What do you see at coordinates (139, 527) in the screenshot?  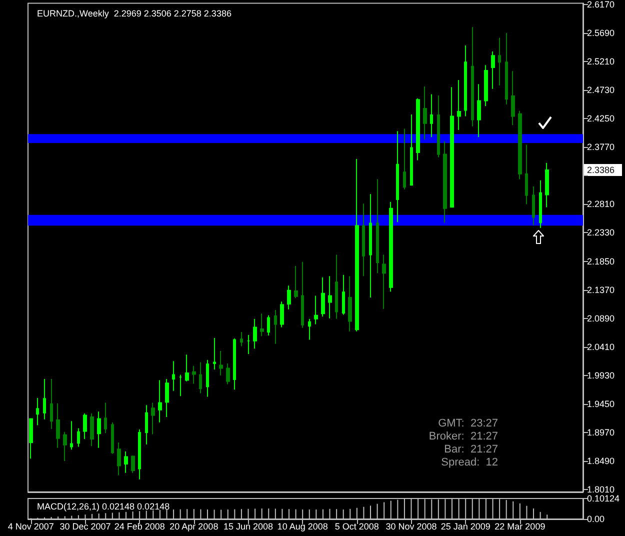 I see `x-tick-label: 24 Feb 2008` at bounding box center [139, 527].